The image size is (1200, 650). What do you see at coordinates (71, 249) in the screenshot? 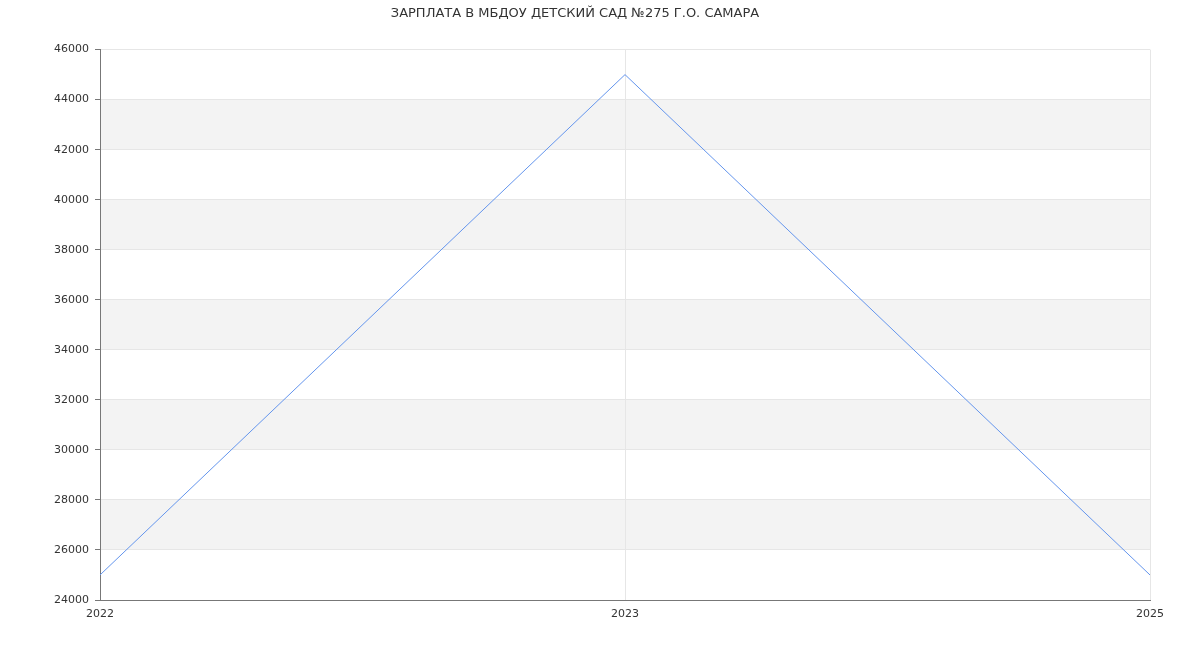
I see `y-tick-label: 38000` at bounding box center [71, 249].